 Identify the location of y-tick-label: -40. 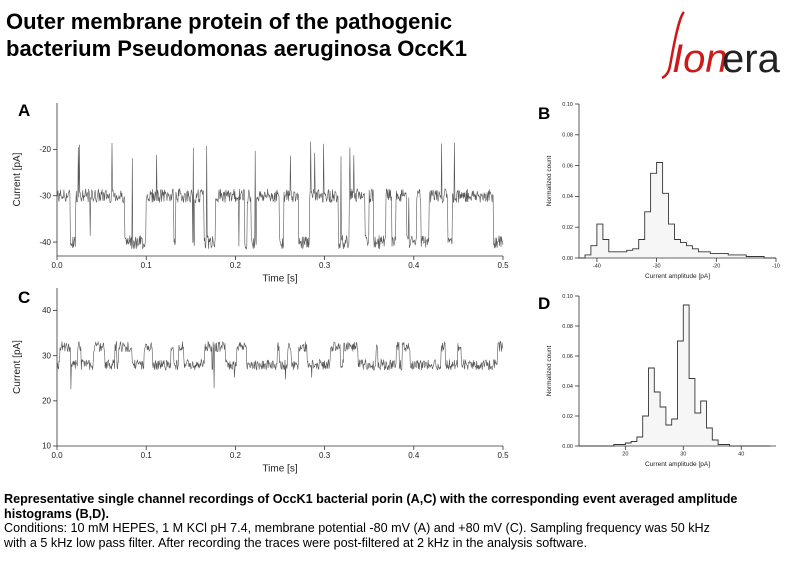
(45, 242).